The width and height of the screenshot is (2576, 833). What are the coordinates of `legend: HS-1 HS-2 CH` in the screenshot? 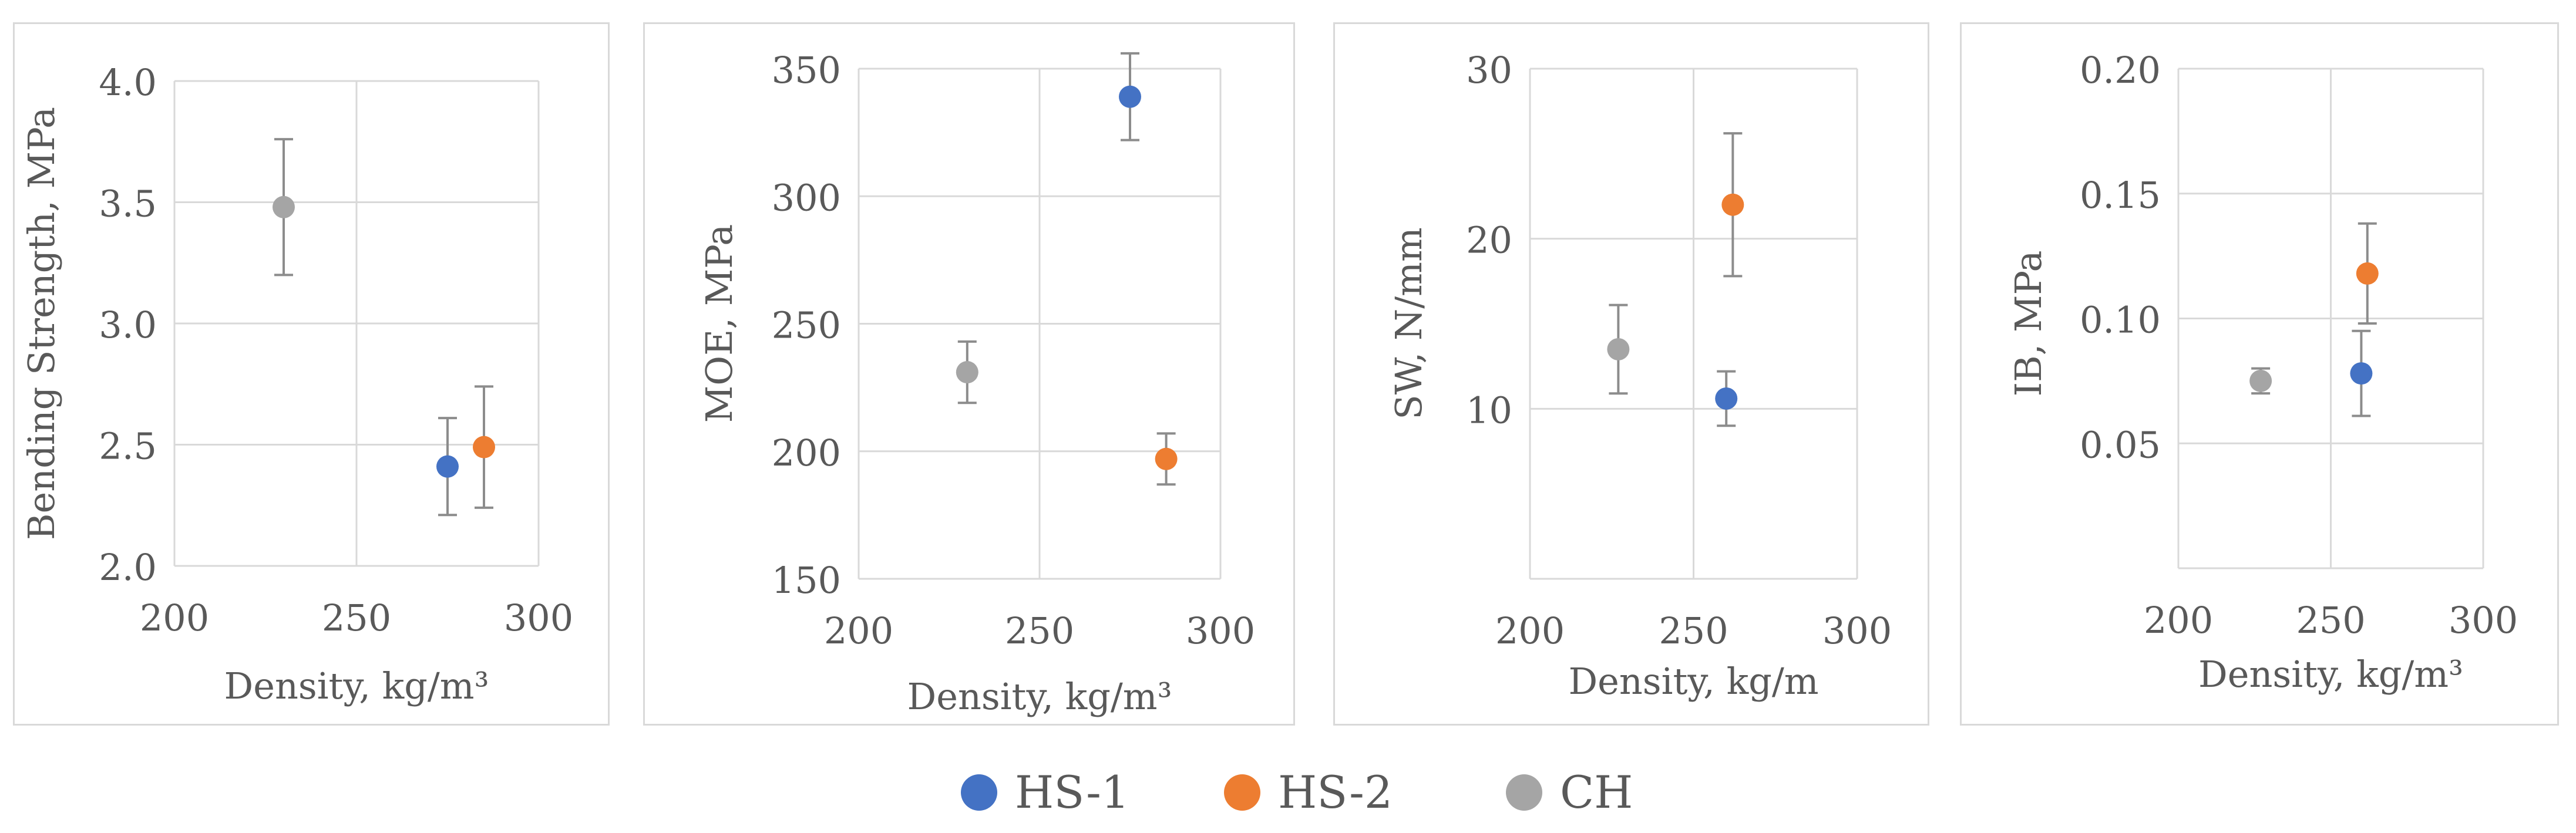 It's located at (1288, 792).